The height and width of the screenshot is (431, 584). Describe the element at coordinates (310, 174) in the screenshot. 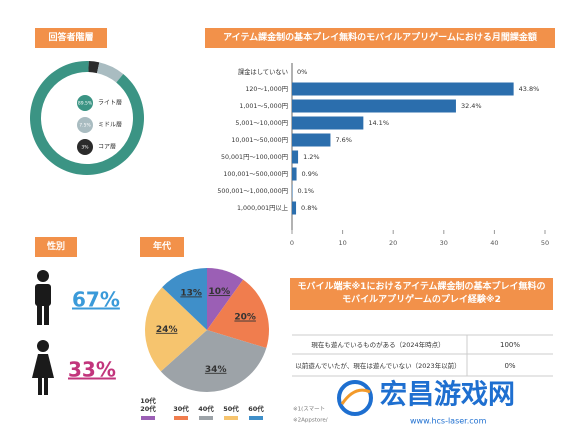

I see `value-label: 0.9%` at that location.